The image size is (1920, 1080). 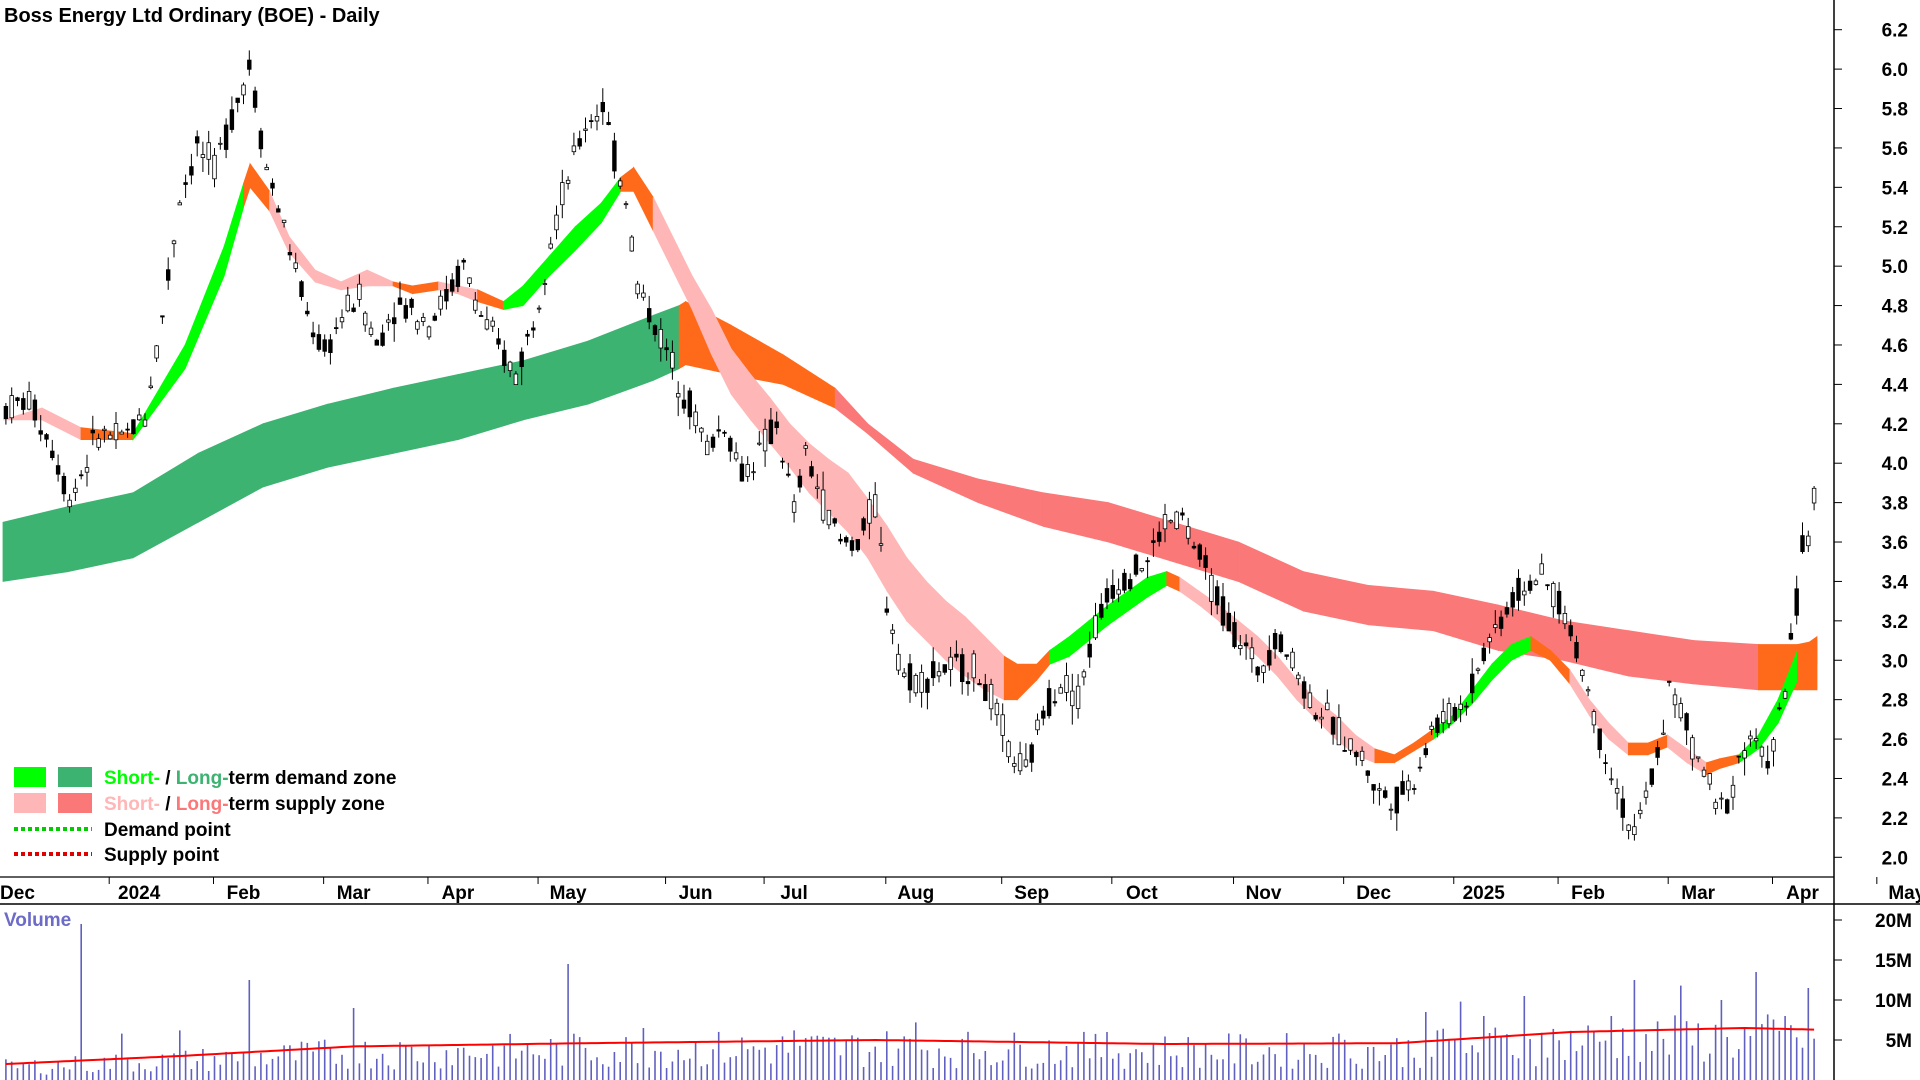 What do you see at coordinates (1484, 893) in the screenshot?
I see `date-tick-label: 2025` at bounding box center [1484, 893].